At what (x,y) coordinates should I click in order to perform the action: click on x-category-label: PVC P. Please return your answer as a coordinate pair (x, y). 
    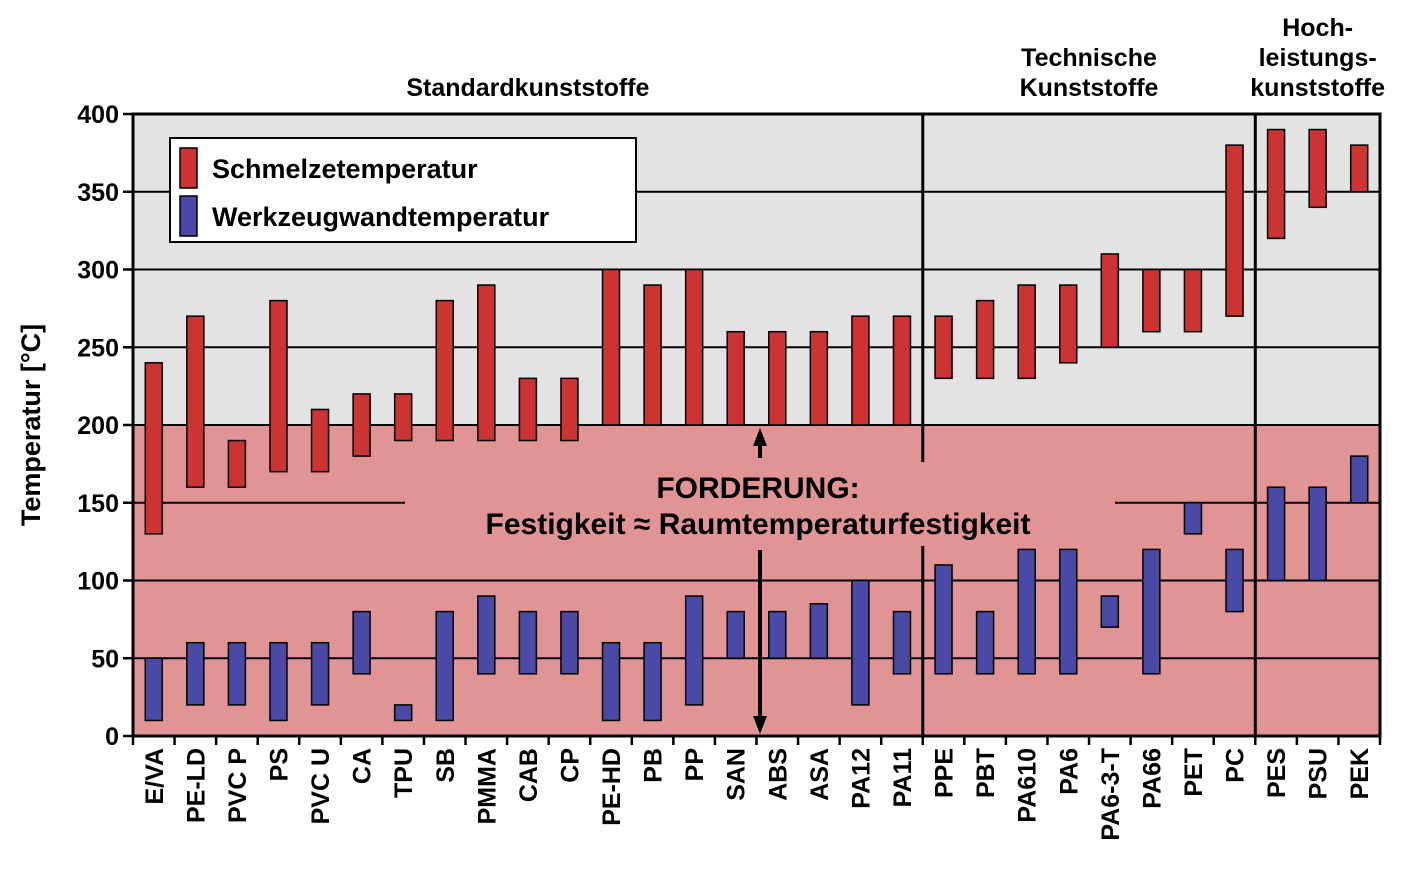
    Looking at the image, I should click on (238, 785).